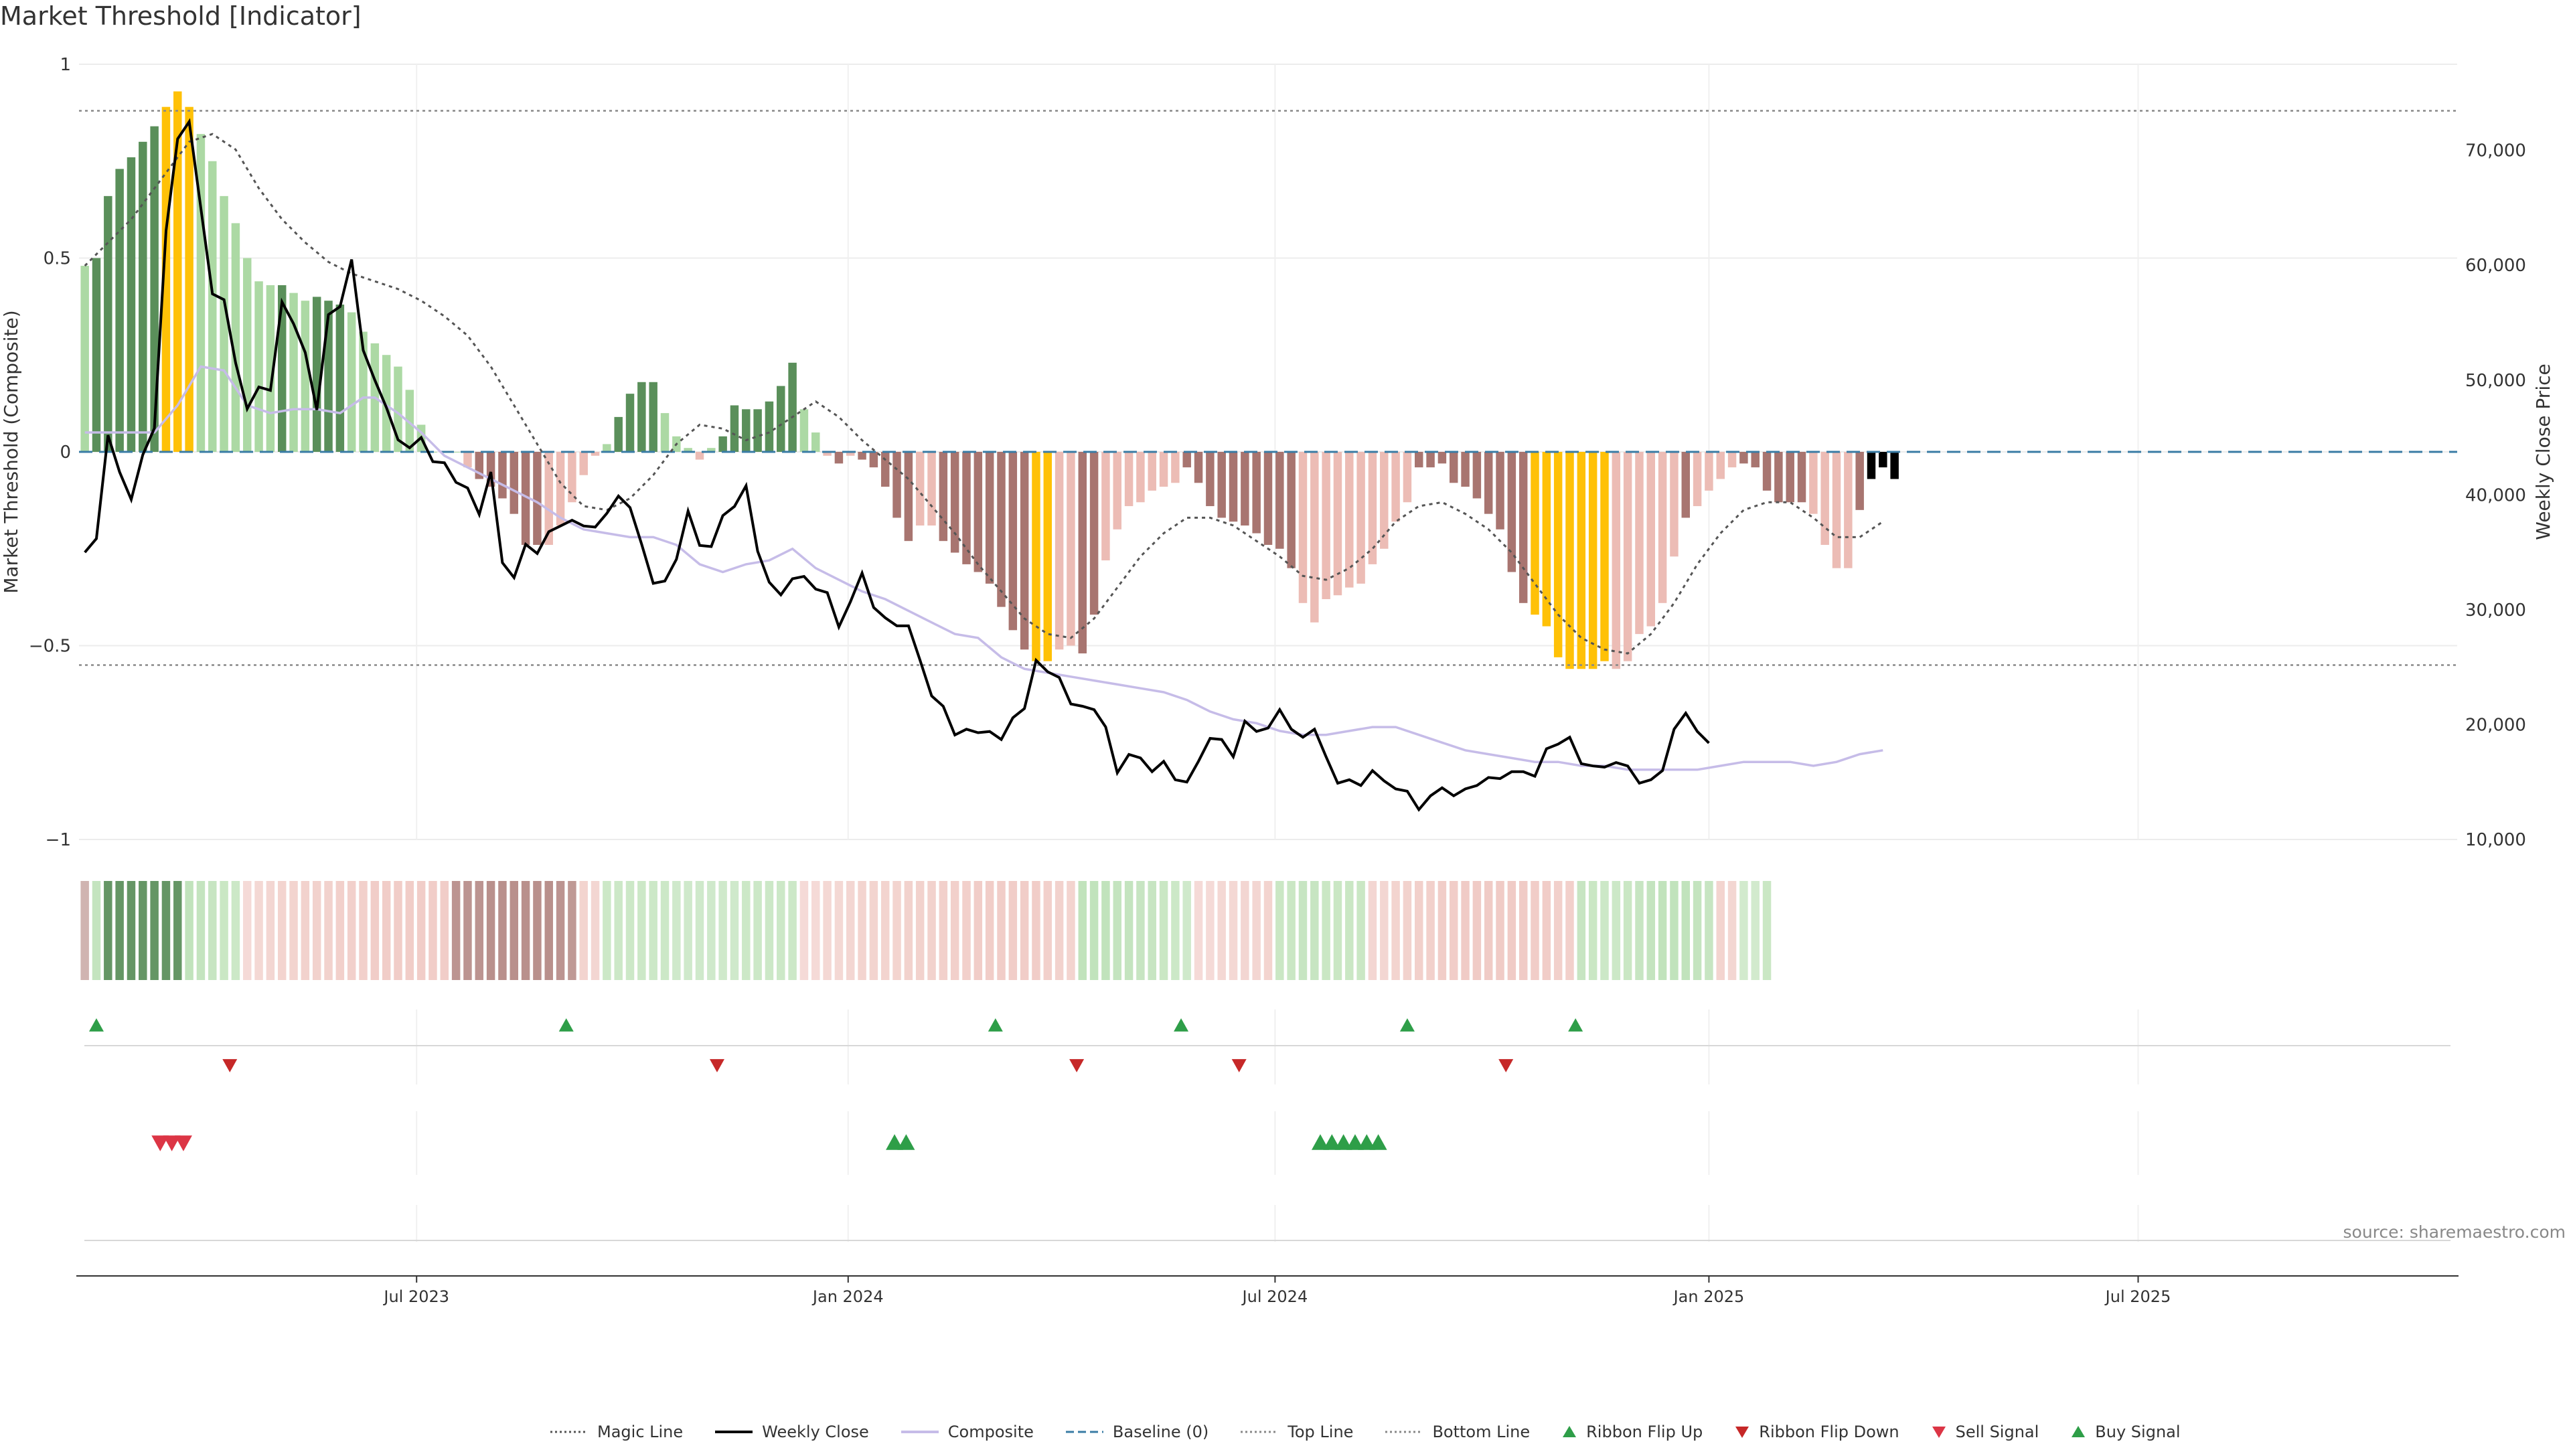  What do you see at coordinates (1742, 1432) in the screenshot?
I see `legend-triangle-down-icon` at bounding box center [1742, 1432].